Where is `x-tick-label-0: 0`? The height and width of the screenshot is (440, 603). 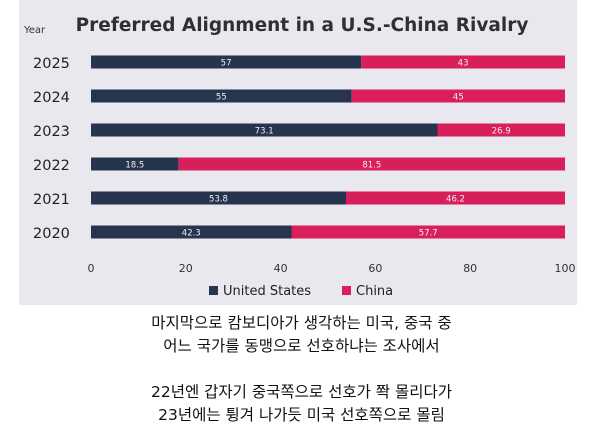
x-tick-label-0: 0 is located at coordinates (91, 268).